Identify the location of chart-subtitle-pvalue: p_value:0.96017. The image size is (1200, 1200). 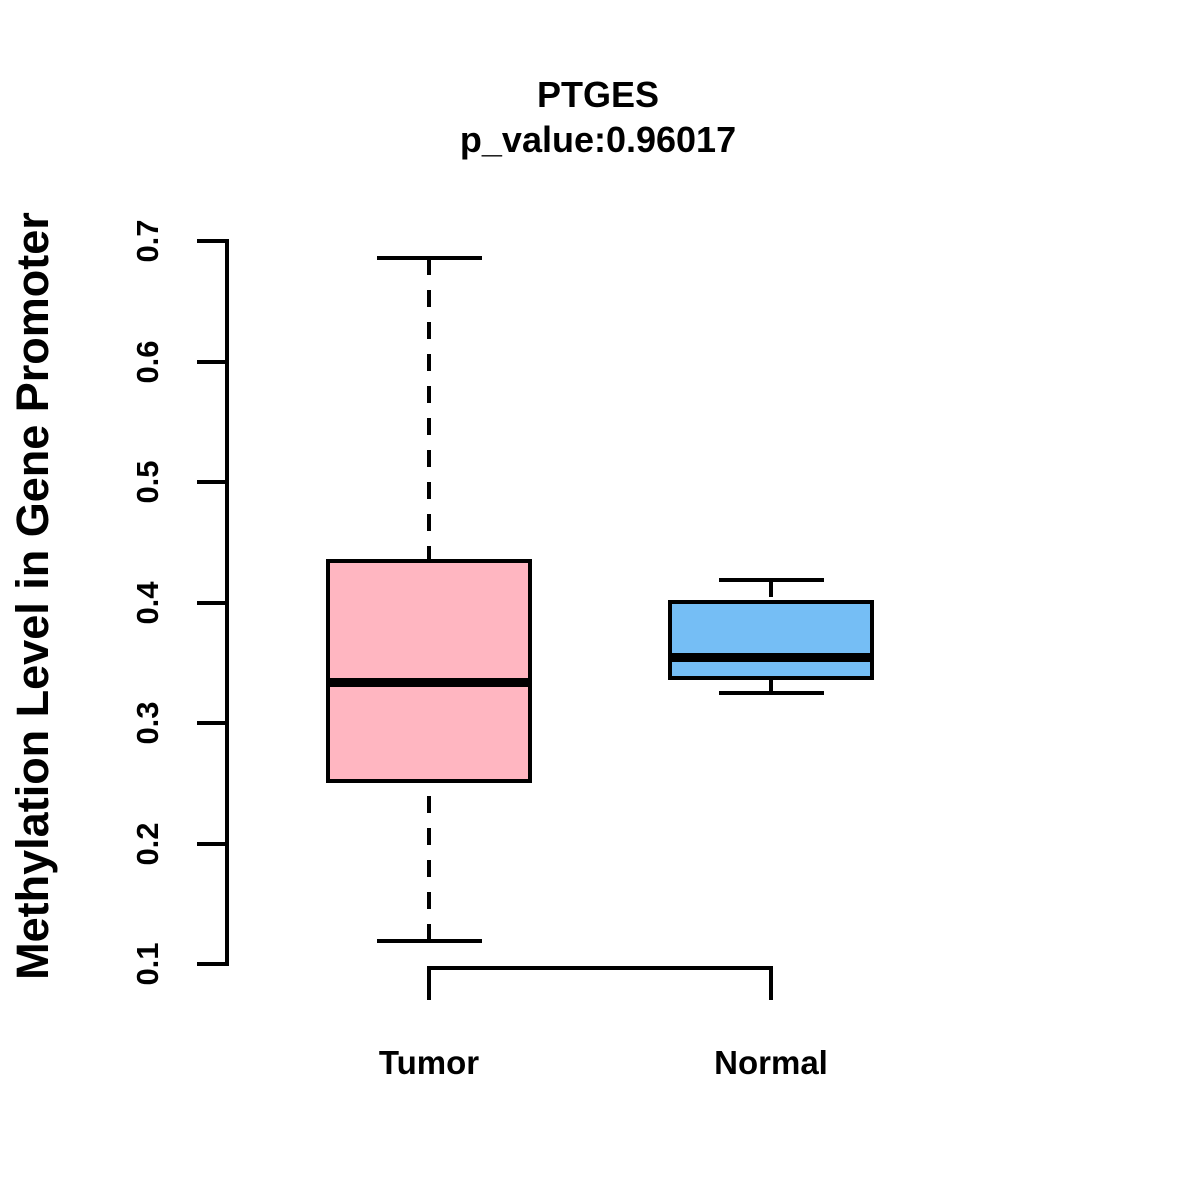
(598, 139).